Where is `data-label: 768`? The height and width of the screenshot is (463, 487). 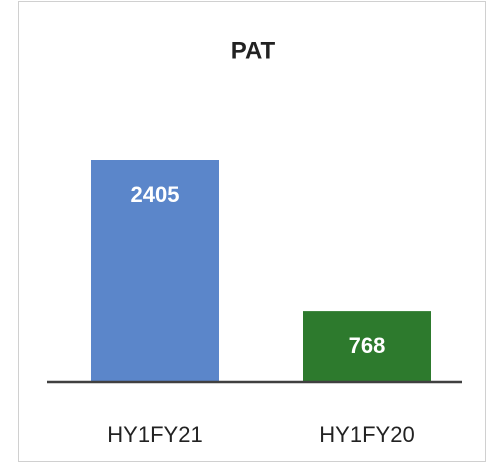
data-label: 768 is located at coordinates (367, 345).